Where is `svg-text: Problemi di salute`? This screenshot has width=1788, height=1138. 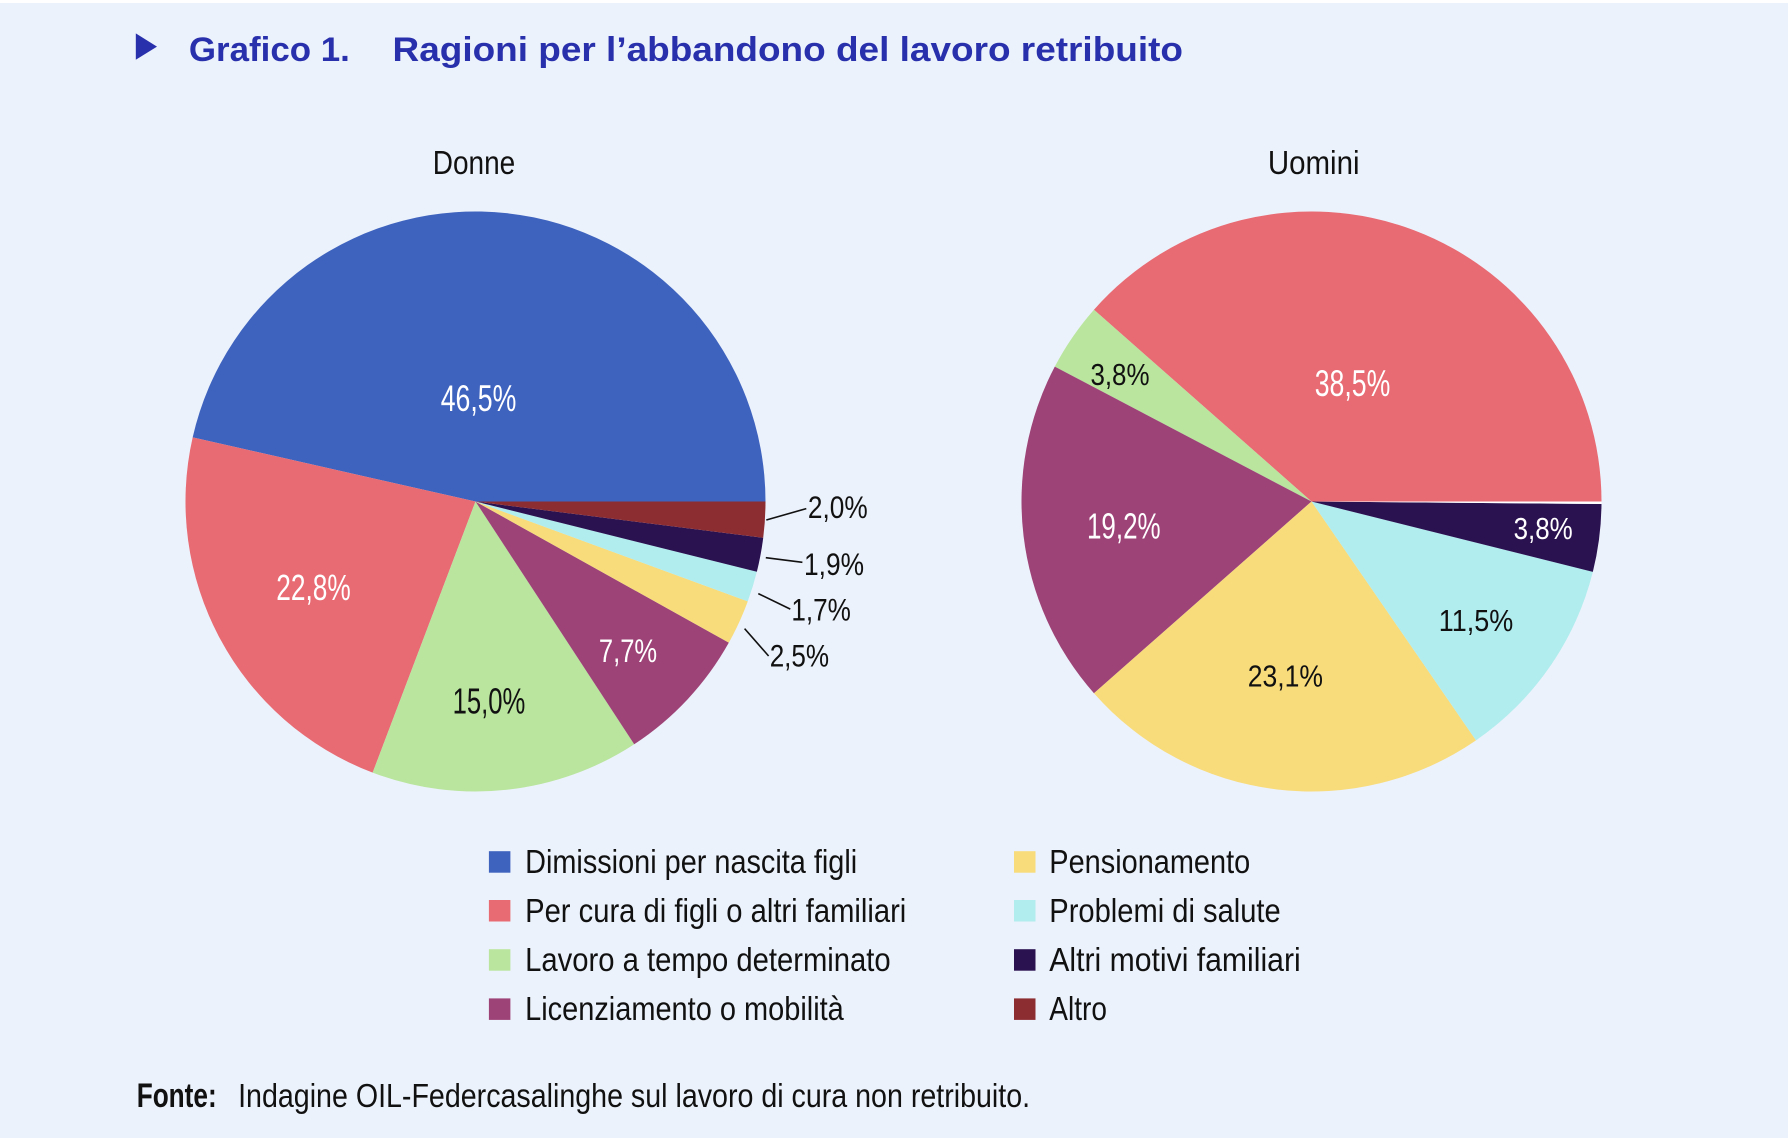
svg-text: Problemi di salute is located at coordinates (1164, 910).